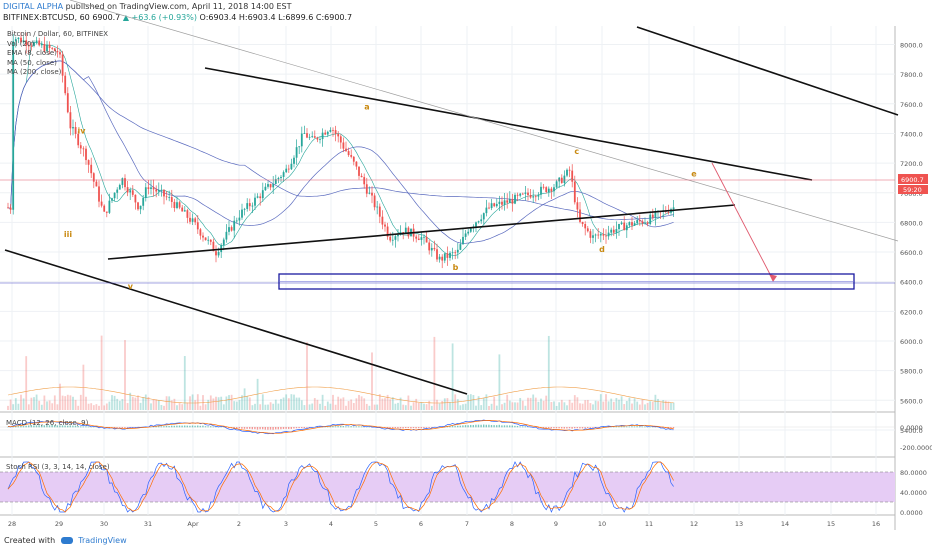 This screenshot has height=550, width=932. I want to click on tradingview-link: TradingView, so click(102, 540).